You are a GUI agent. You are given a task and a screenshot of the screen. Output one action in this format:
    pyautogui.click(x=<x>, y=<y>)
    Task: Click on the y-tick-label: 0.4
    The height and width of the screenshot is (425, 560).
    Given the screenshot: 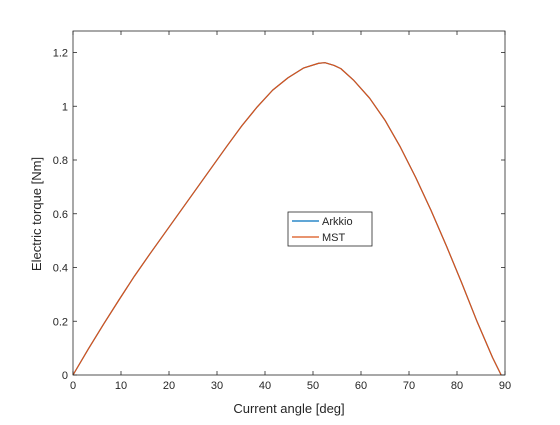 What is the action you would take?
    pyautogui.click(x=60, y=269)
    